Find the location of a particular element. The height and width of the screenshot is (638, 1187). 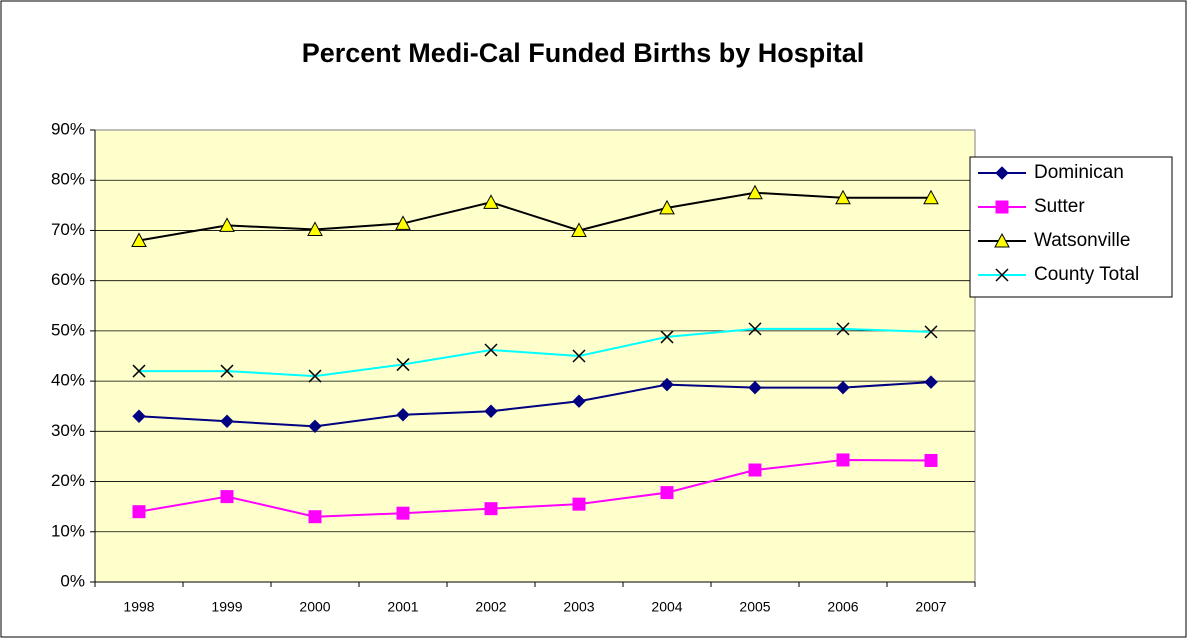

x-tick-label: 2002 is located at coordinates (490, 607).